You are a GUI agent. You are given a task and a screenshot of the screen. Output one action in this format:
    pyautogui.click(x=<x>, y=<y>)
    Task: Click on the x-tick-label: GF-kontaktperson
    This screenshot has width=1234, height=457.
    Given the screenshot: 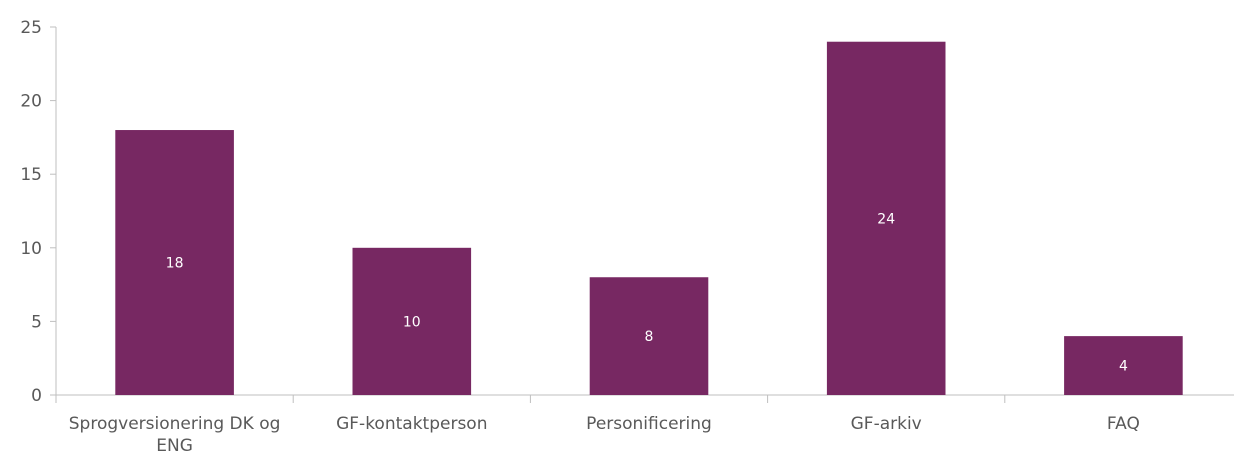 What is the action you would take?
    pyautogui.click(x=411, y=424)
    